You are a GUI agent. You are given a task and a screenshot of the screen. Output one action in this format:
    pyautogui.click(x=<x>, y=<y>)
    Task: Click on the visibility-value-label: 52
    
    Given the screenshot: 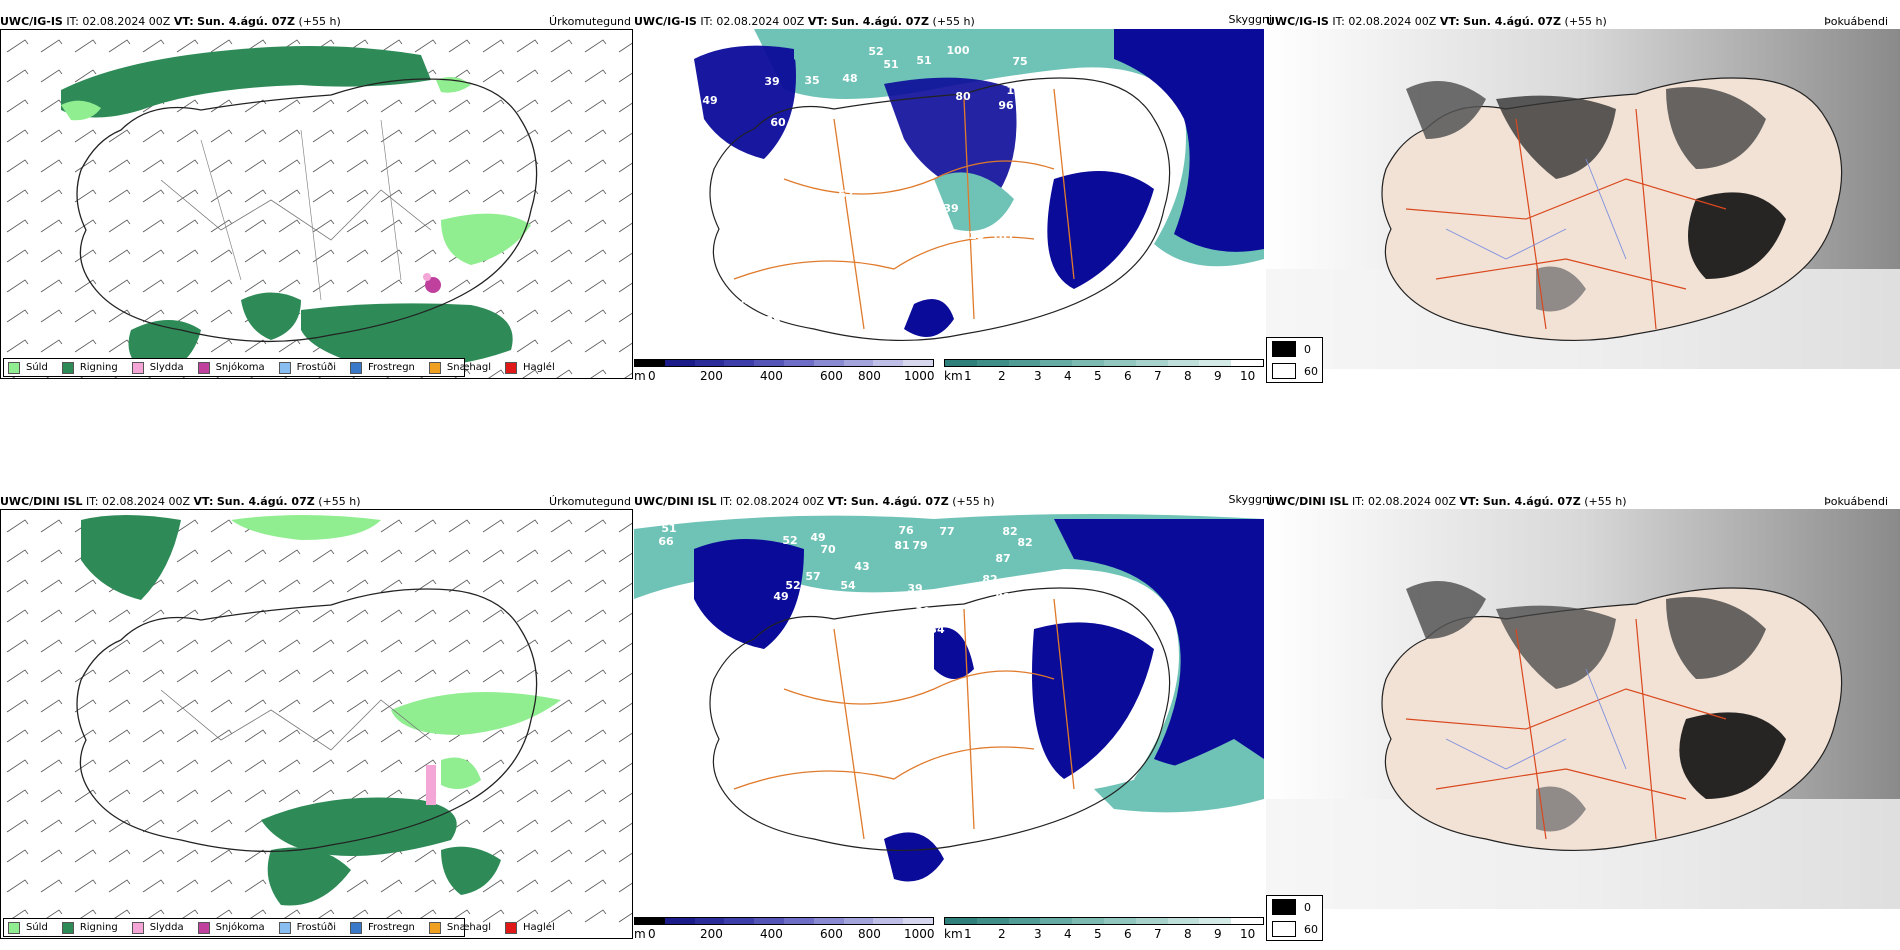 What is the action you would take?
    pyautogui.click(x=875, y=51)
    